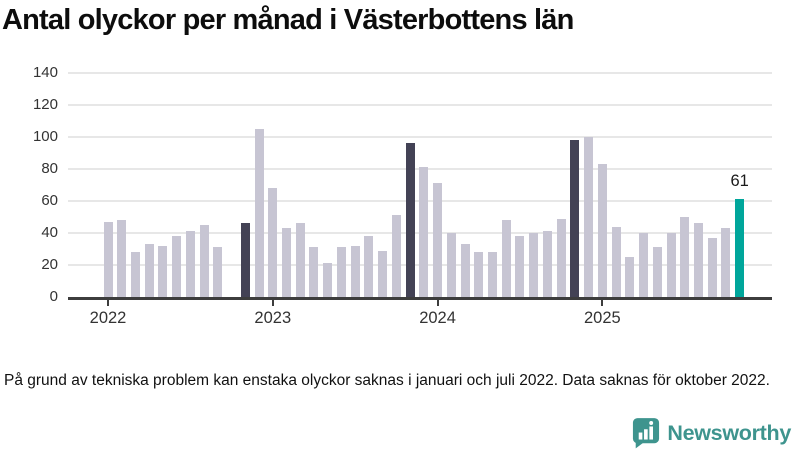 The width and height of the screenshot is (800, 450). Describe the element at coordinates (45, 72) in the screenshot. I see `y-axis-tick-label: 140` at that location.